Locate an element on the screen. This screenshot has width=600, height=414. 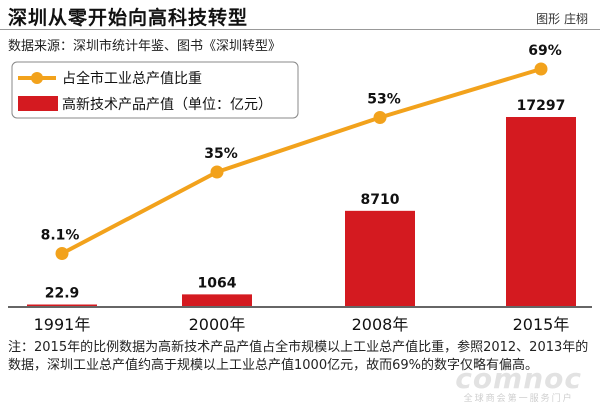
x-tick-label-4: 2015年 is located at coordinates (541, 324).